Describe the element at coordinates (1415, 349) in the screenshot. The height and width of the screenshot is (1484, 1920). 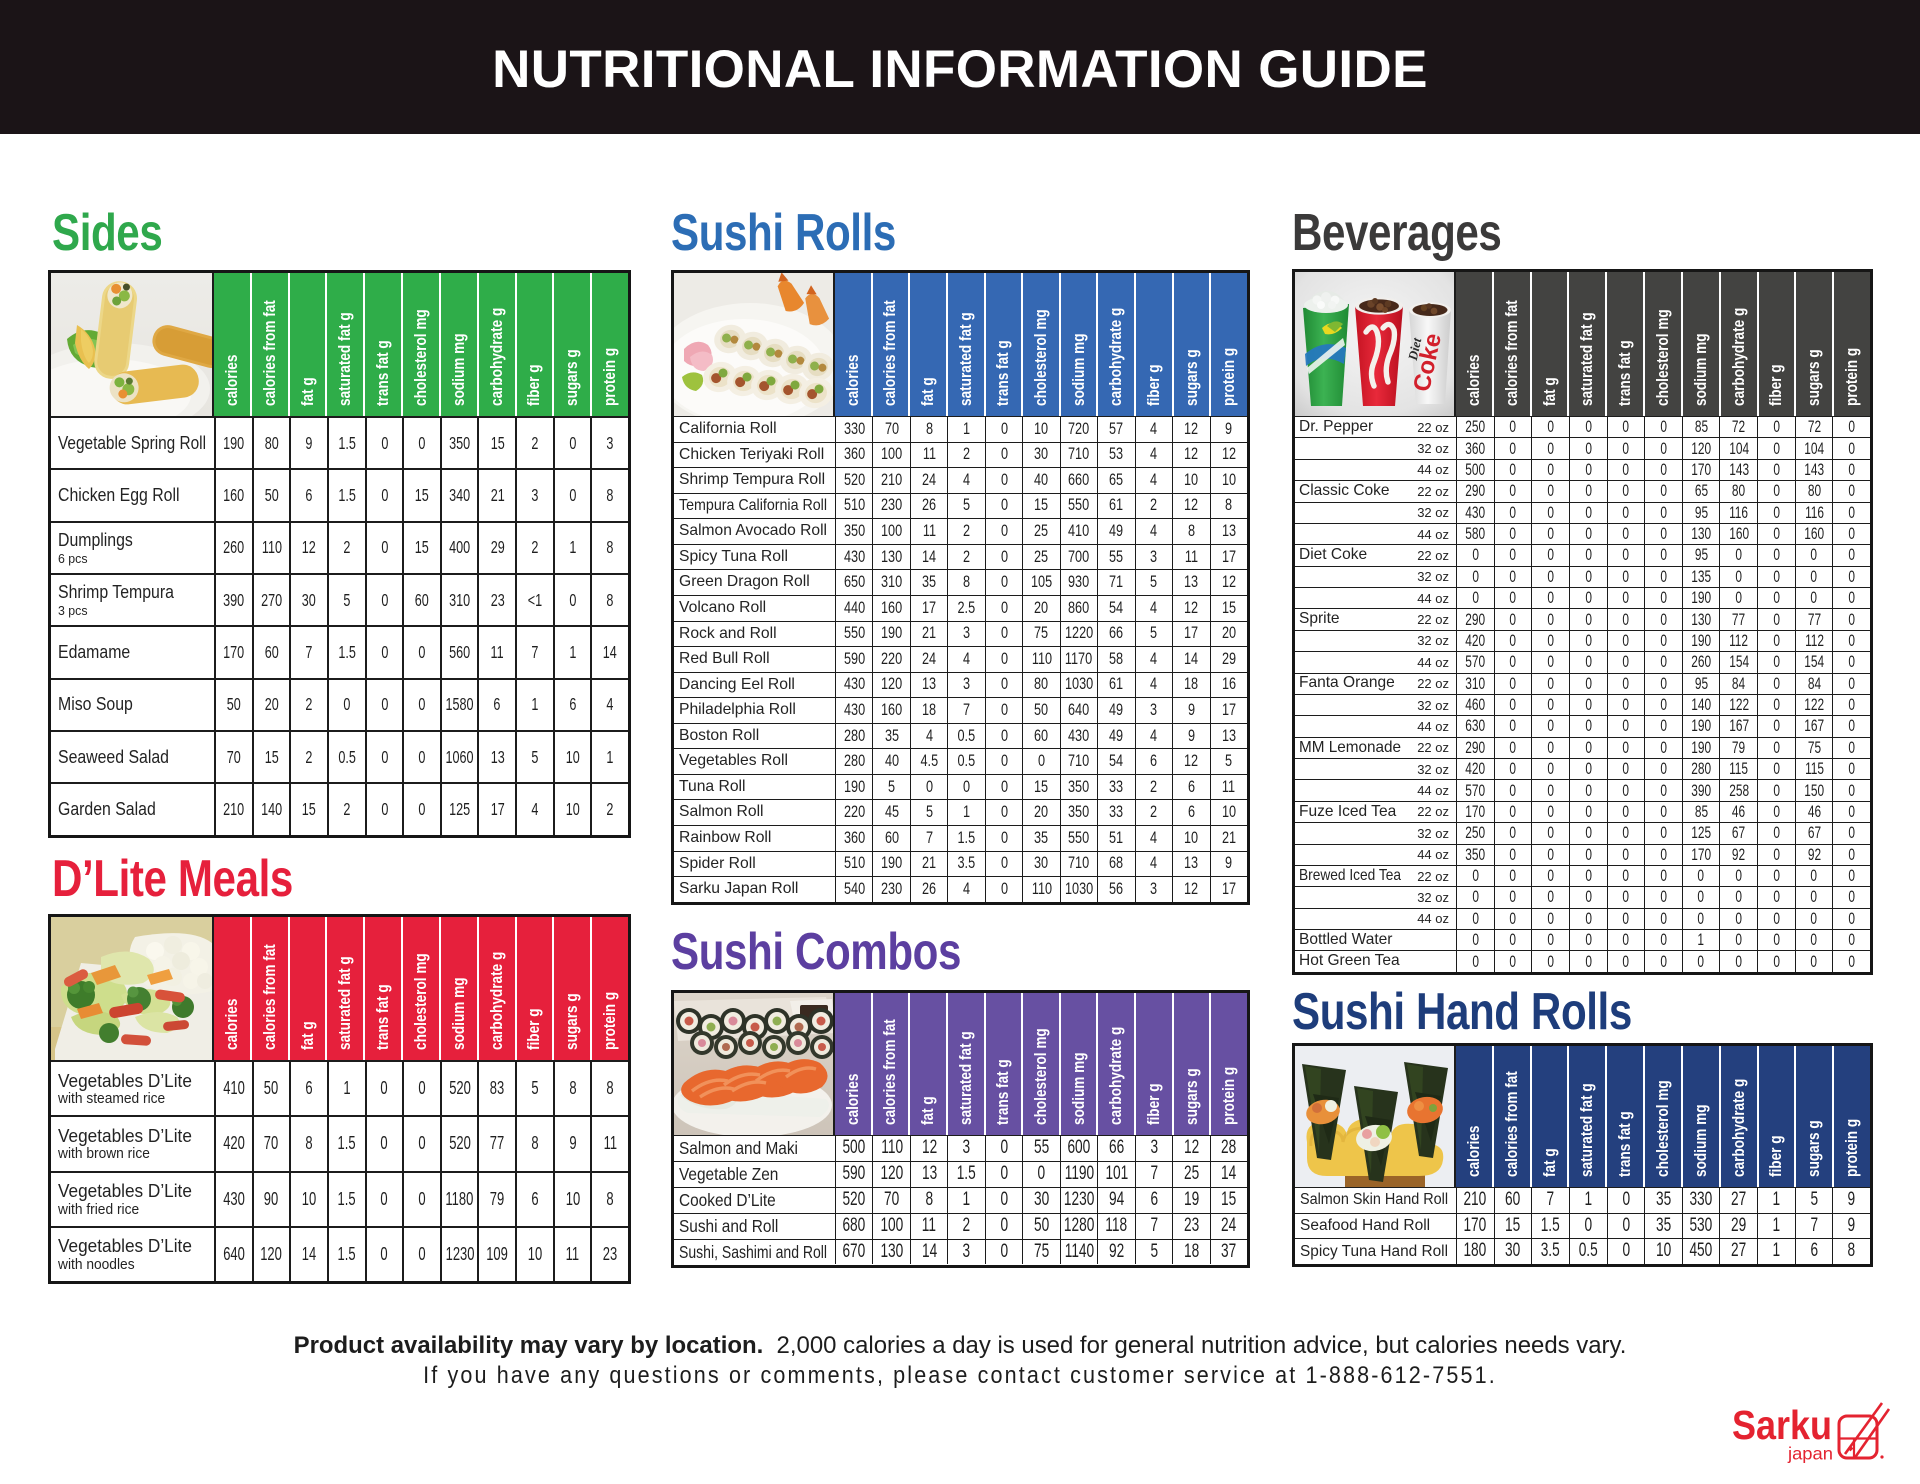
I see `svg-text: Diet` at that location.